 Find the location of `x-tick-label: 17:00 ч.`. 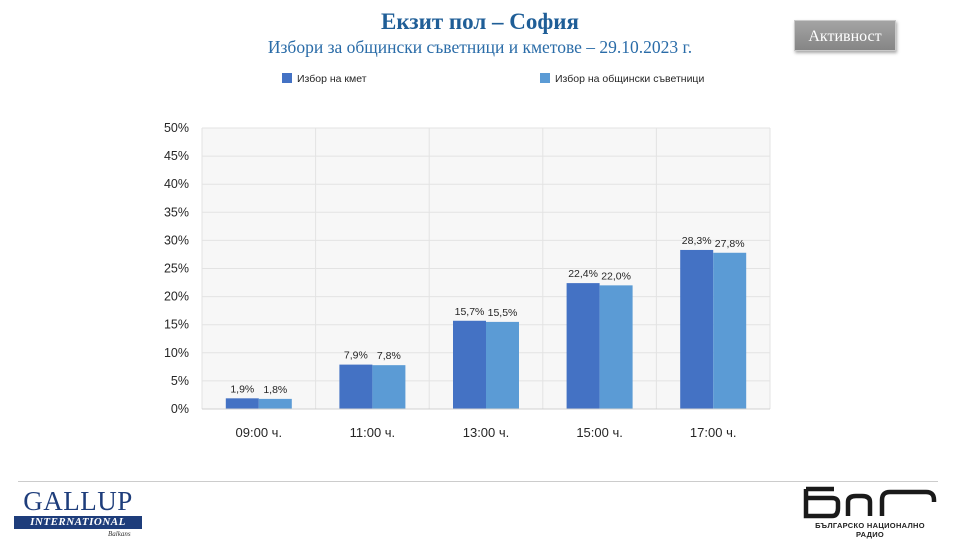

x-tick-label: 17:00 ч. is located at coordinates (713, 432).